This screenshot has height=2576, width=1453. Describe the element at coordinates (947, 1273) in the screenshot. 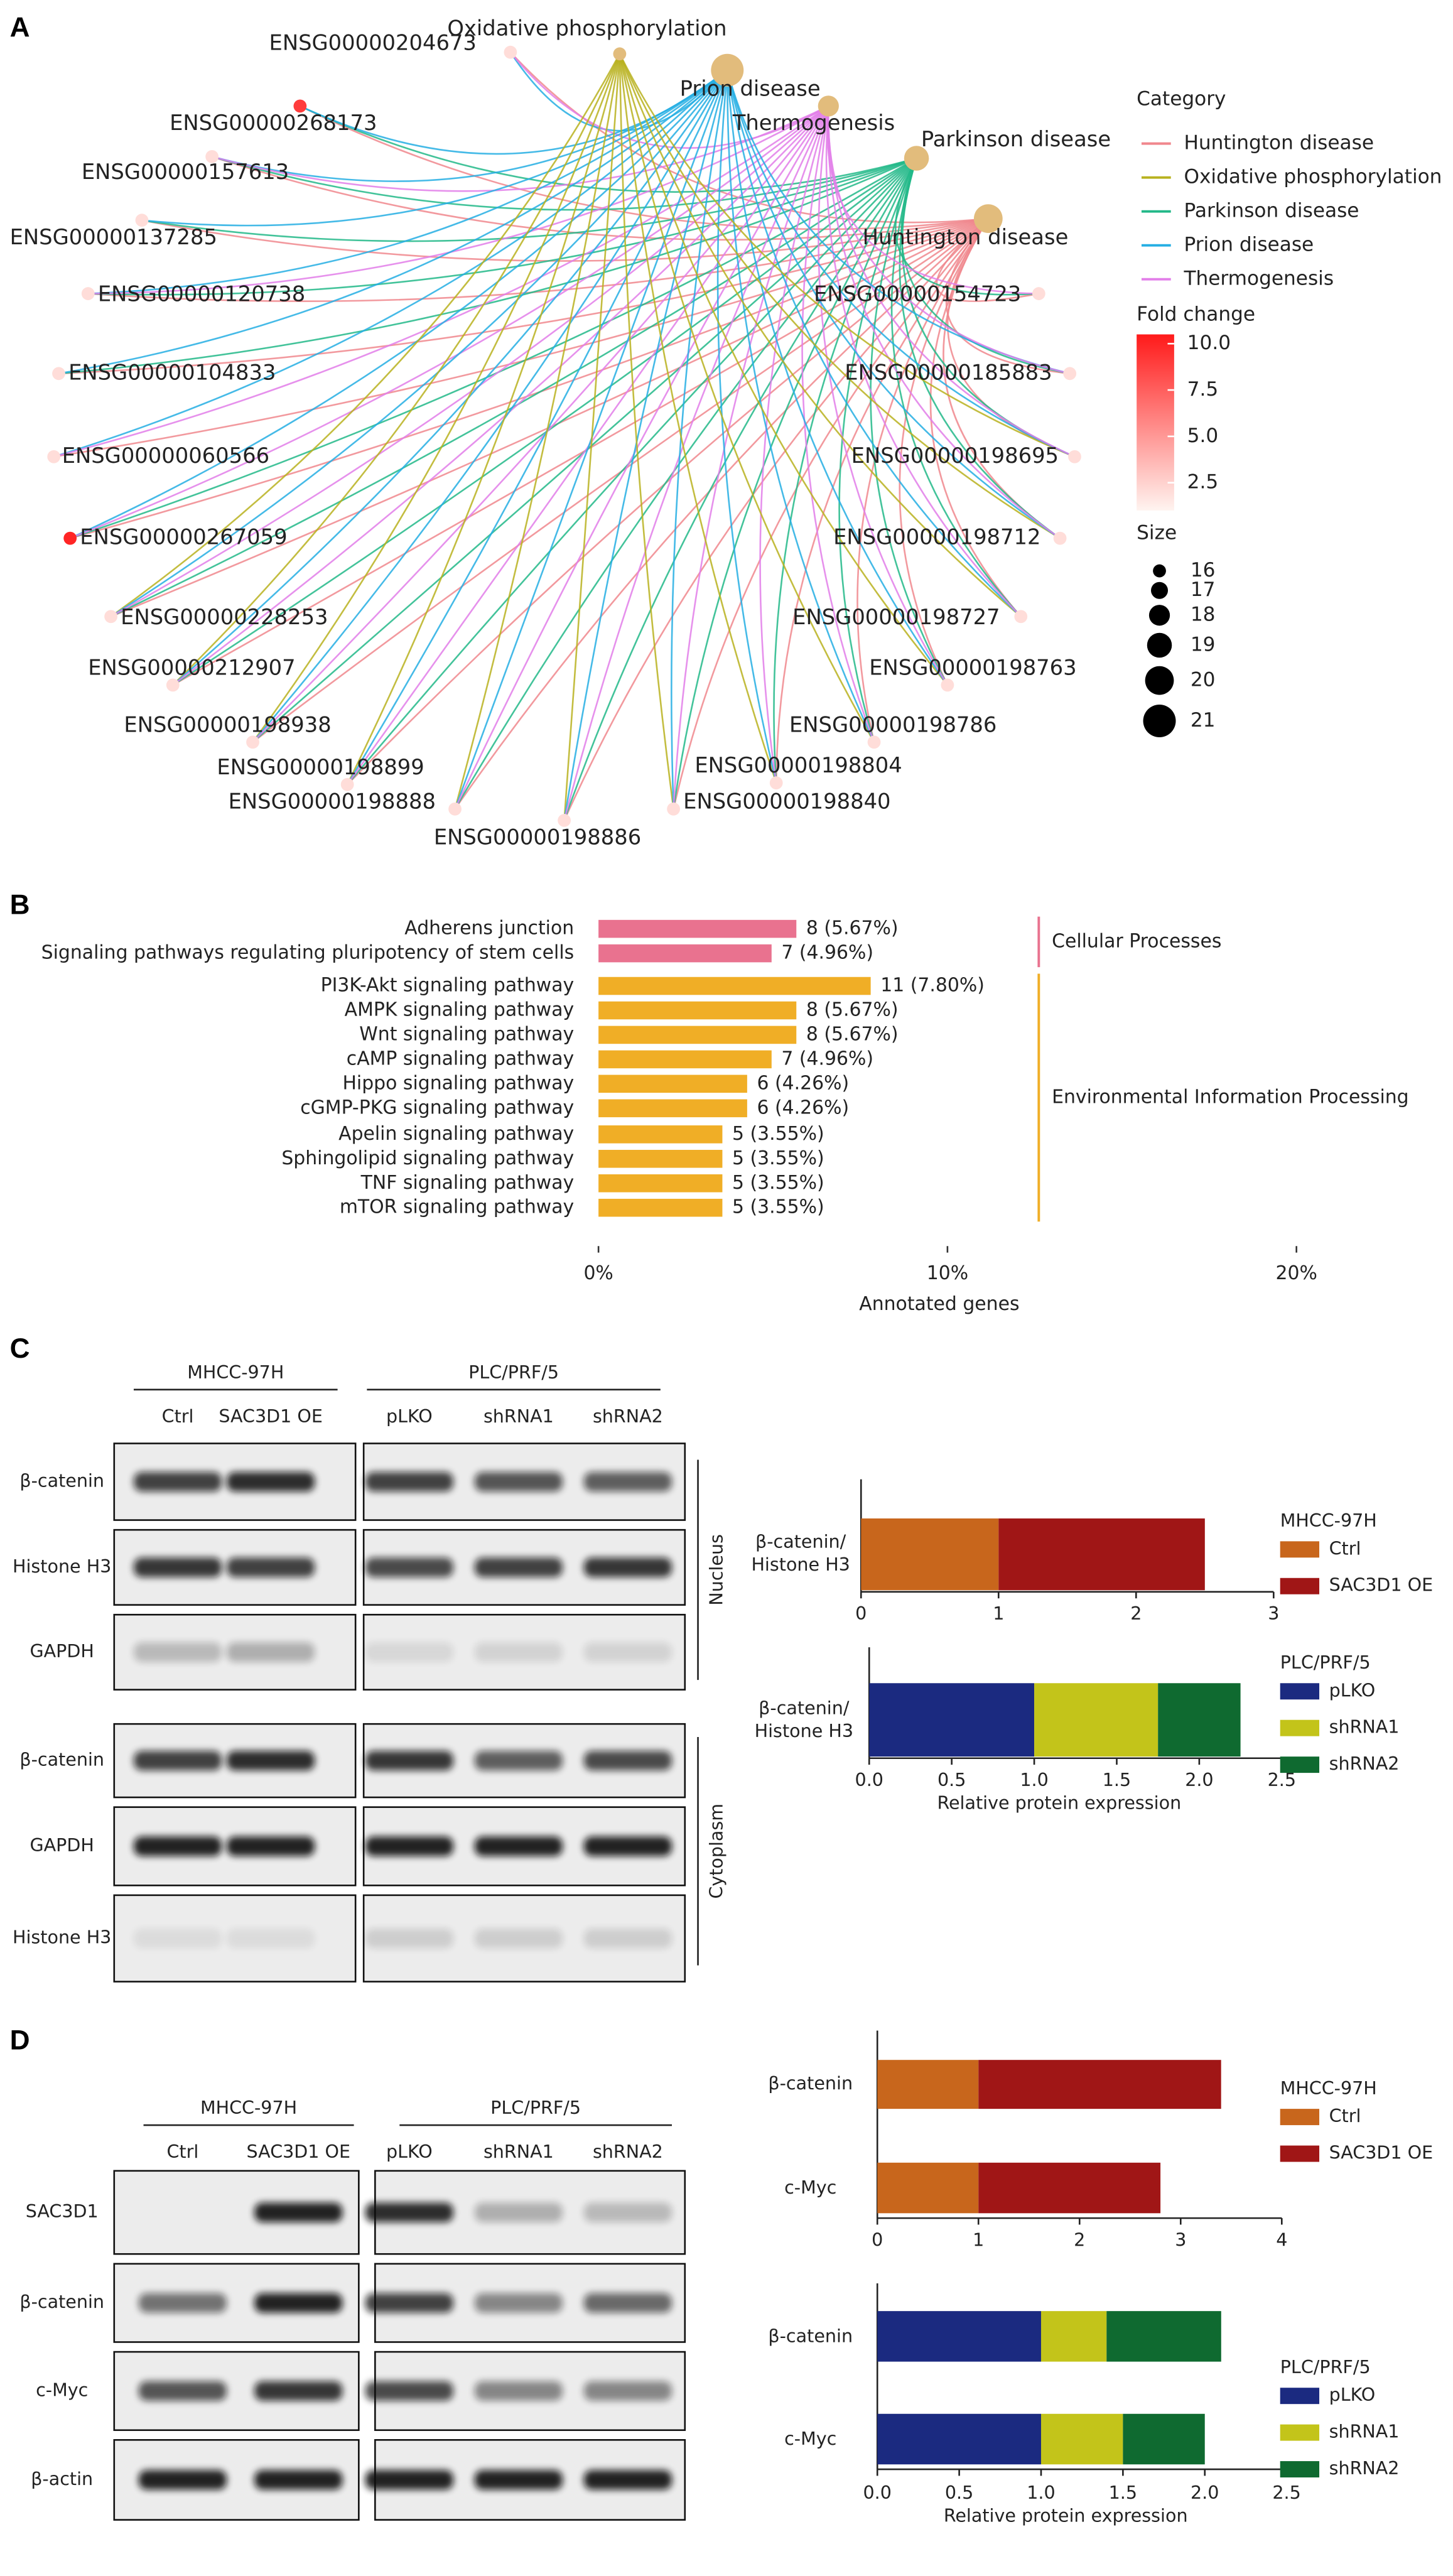

I see `x-tick-label: 10%` at that location.